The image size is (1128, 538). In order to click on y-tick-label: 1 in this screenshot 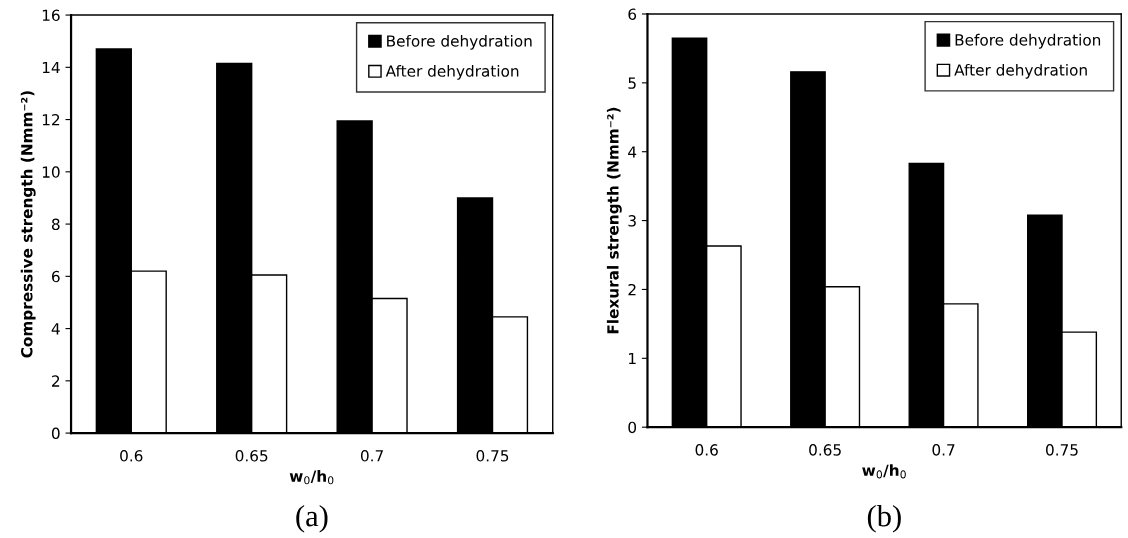, I will do `click(632, 358)`.